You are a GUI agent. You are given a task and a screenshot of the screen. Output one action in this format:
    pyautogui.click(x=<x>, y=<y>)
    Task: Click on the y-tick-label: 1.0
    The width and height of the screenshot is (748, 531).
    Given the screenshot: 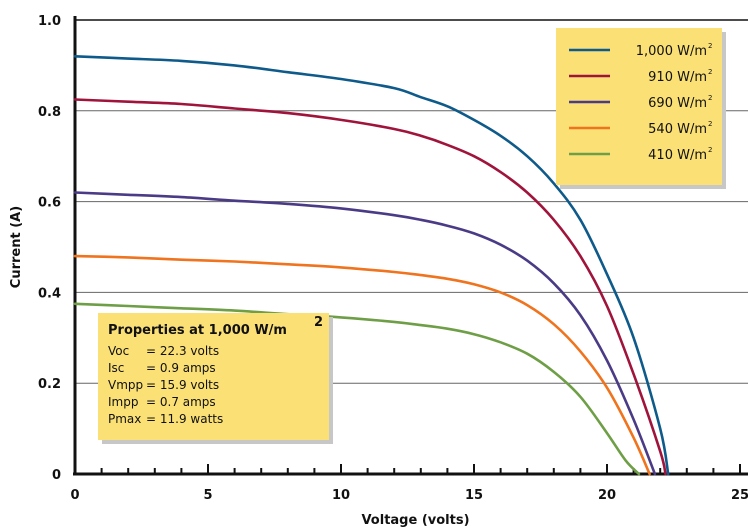 What is the action you would take?
    pyautogui.click(x=49, y=21)
    